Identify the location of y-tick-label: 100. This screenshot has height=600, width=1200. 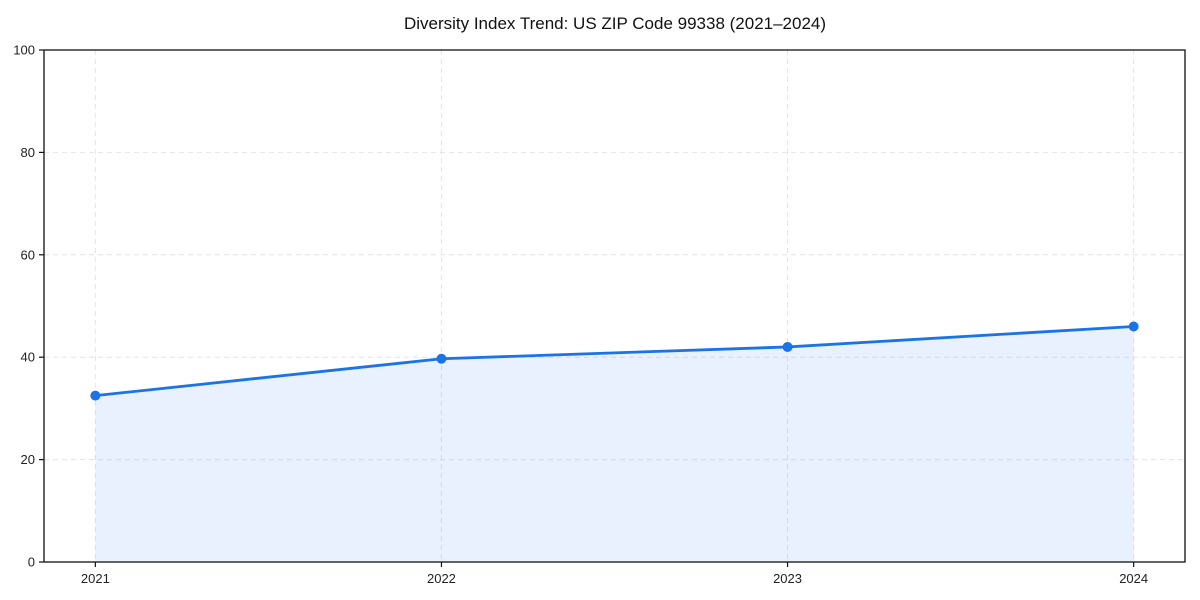
(24, 50).